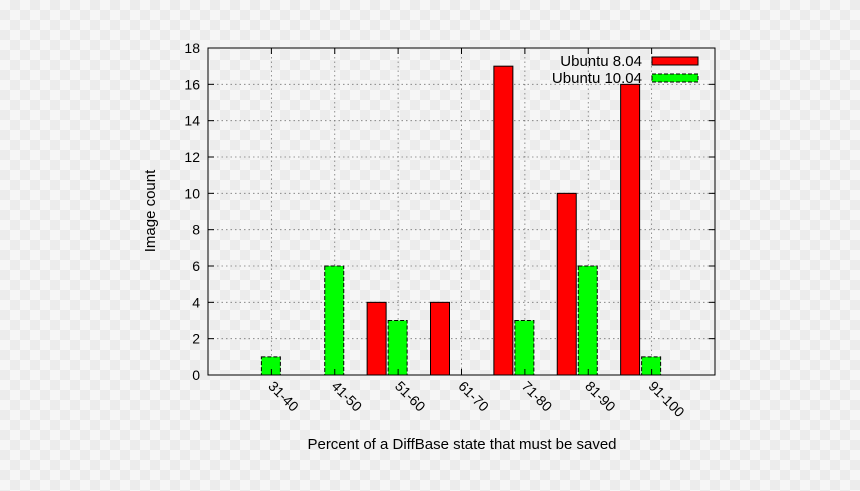 This screenshot has height=491, width=860. Describe the element at coordinates (601, 61) in the screenshot. I see `legend-label: Ubuntu 8.04` at that location.